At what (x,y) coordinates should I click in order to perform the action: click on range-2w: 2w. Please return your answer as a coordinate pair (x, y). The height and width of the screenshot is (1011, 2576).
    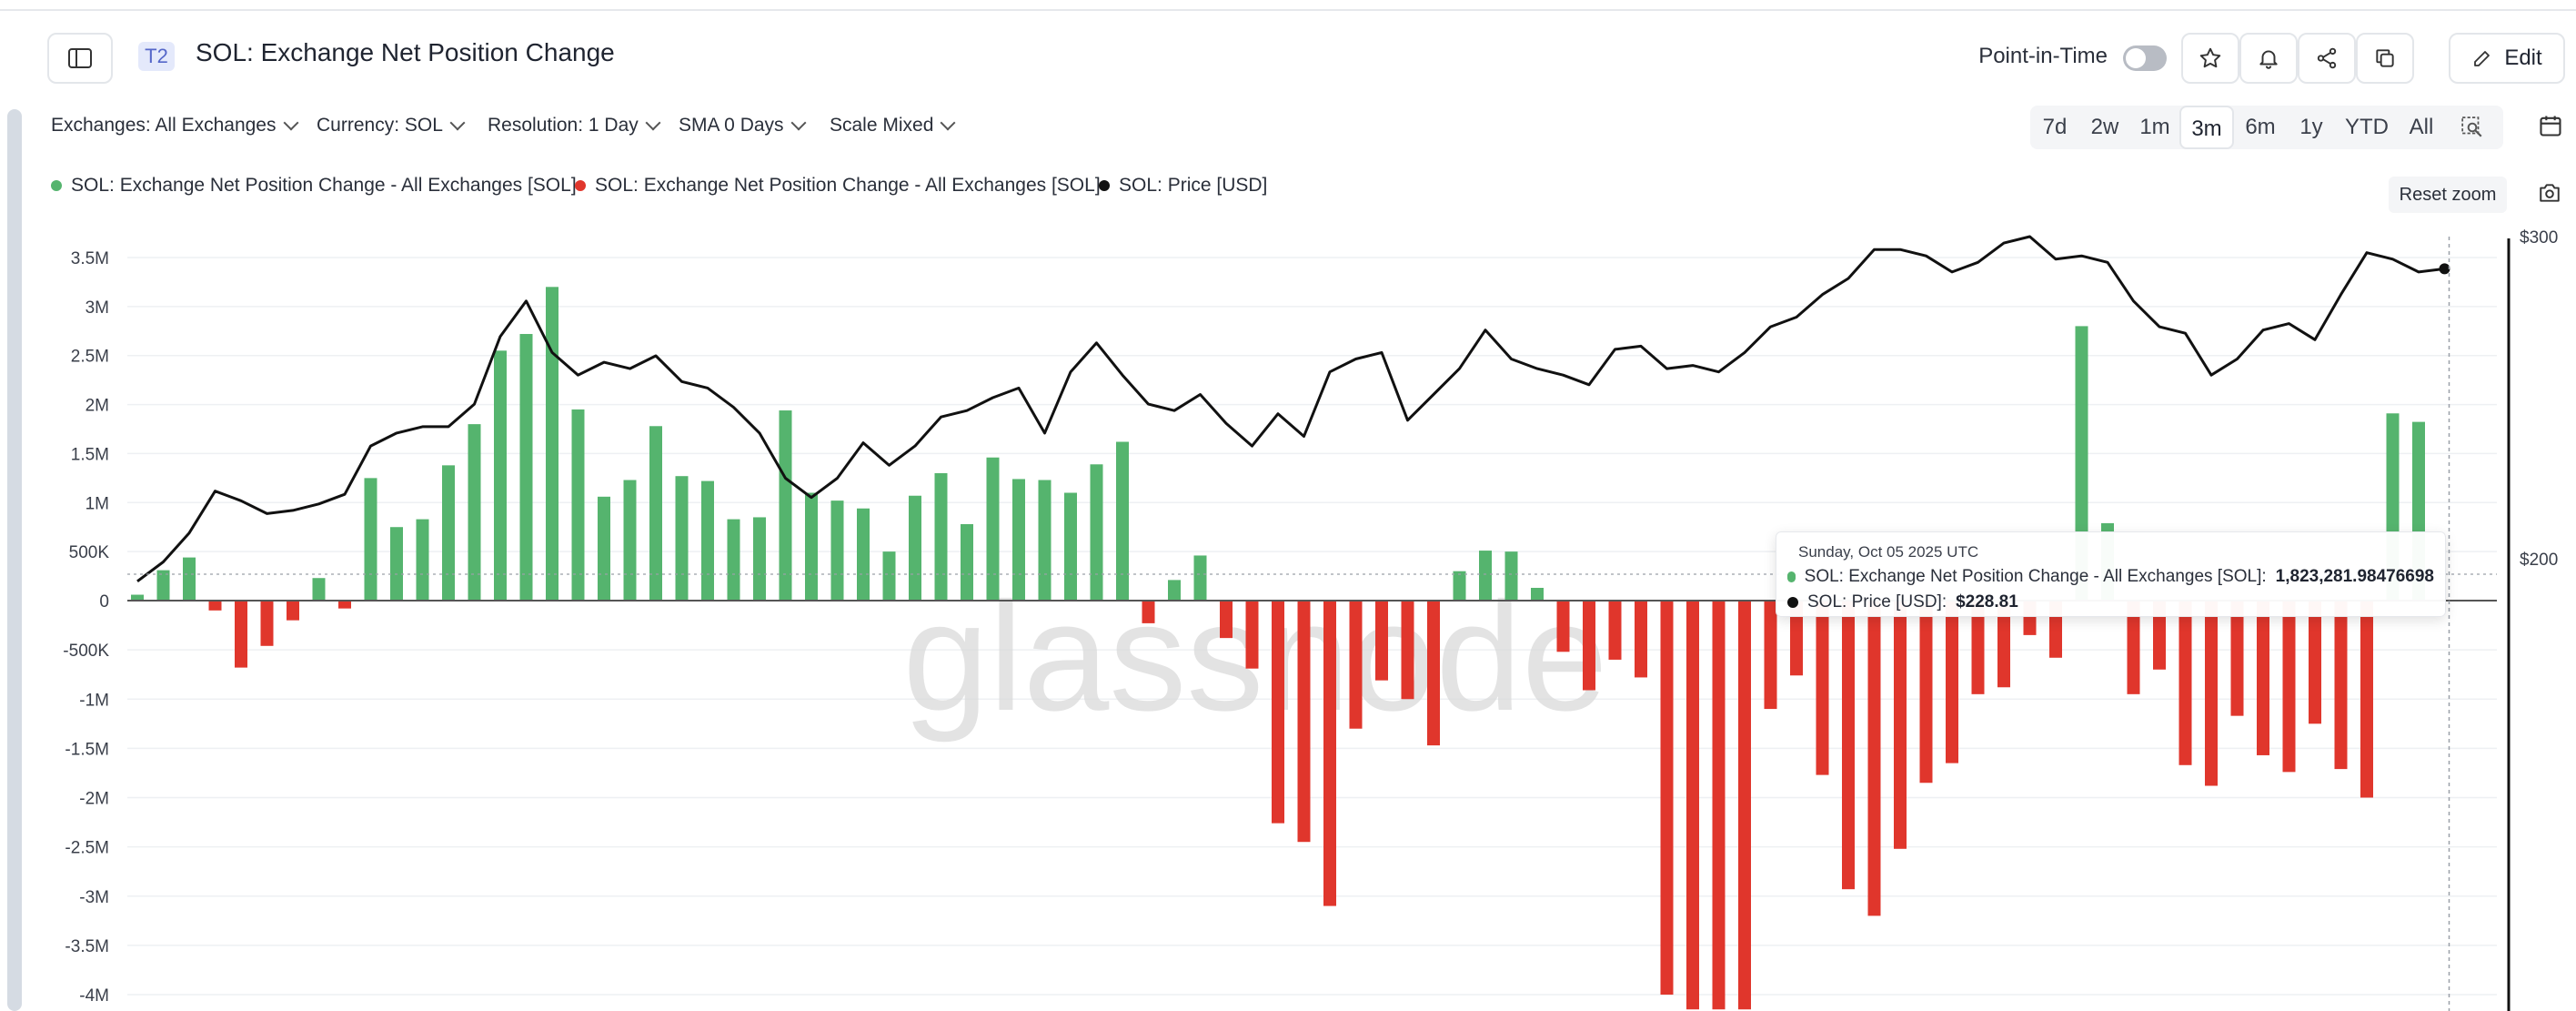
    Looking at the image, I should click on (2104, 127).